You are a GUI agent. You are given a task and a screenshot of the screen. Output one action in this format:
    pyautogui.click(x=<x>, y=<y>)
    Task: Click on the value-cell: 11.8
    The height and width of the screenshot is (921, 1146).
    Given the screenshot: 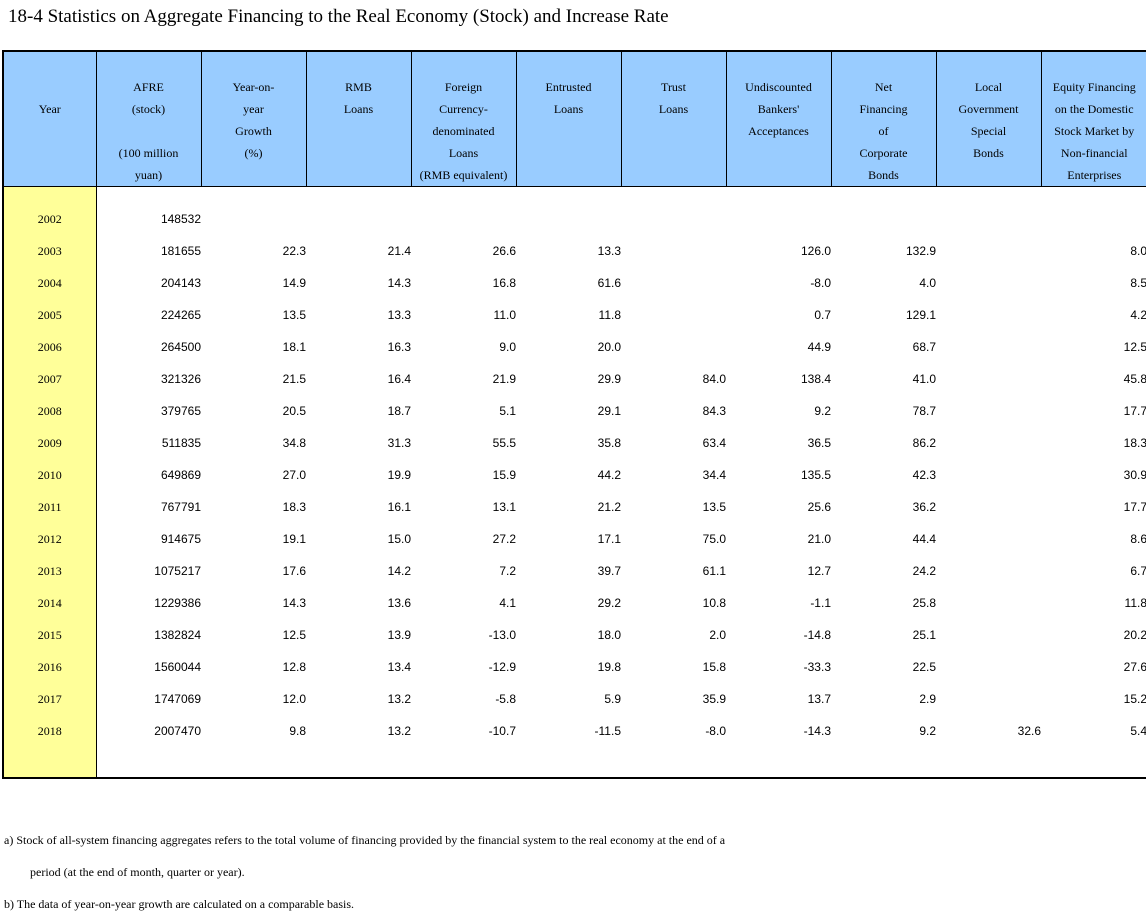 What is the action you would take?
    pyautogui.click(x=609, y=315)
    